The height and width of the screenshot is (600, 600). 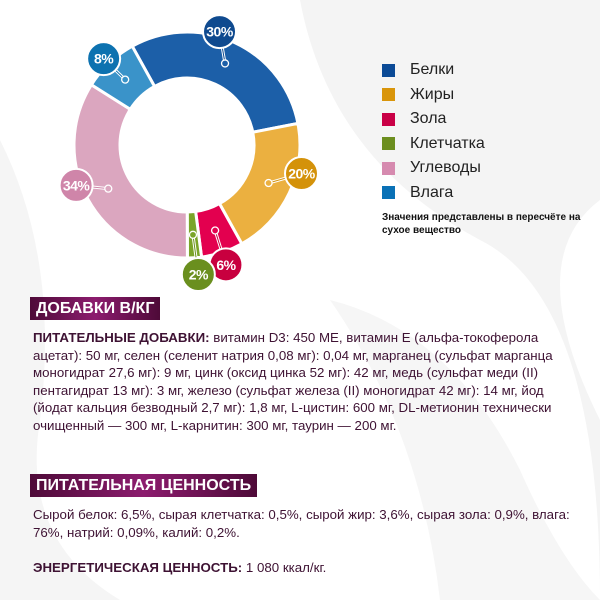 I want to click on energy-value: 1 080 ккал/кг., so click(x=284, y=567).